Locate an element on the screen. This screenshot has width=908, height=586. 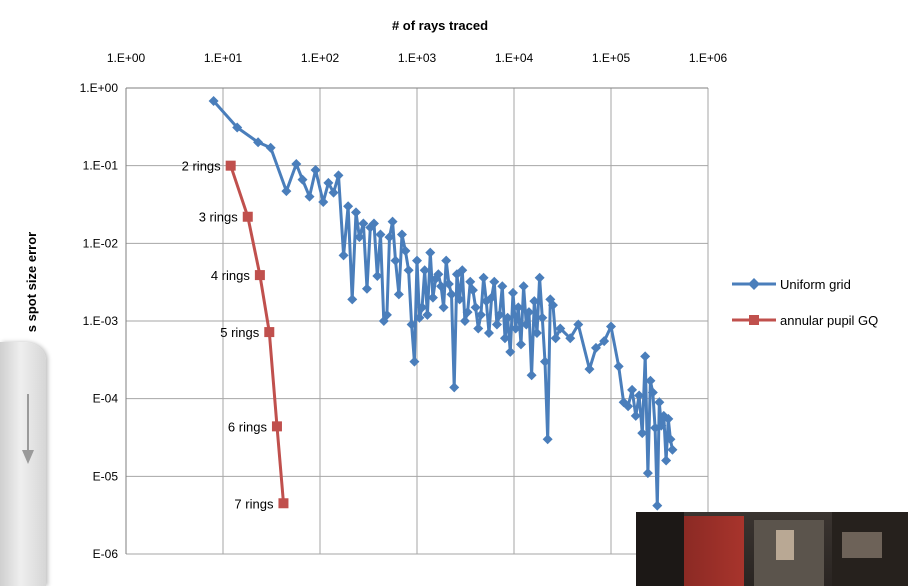
marker-s0-p44 is located at coordinates (441, 286).